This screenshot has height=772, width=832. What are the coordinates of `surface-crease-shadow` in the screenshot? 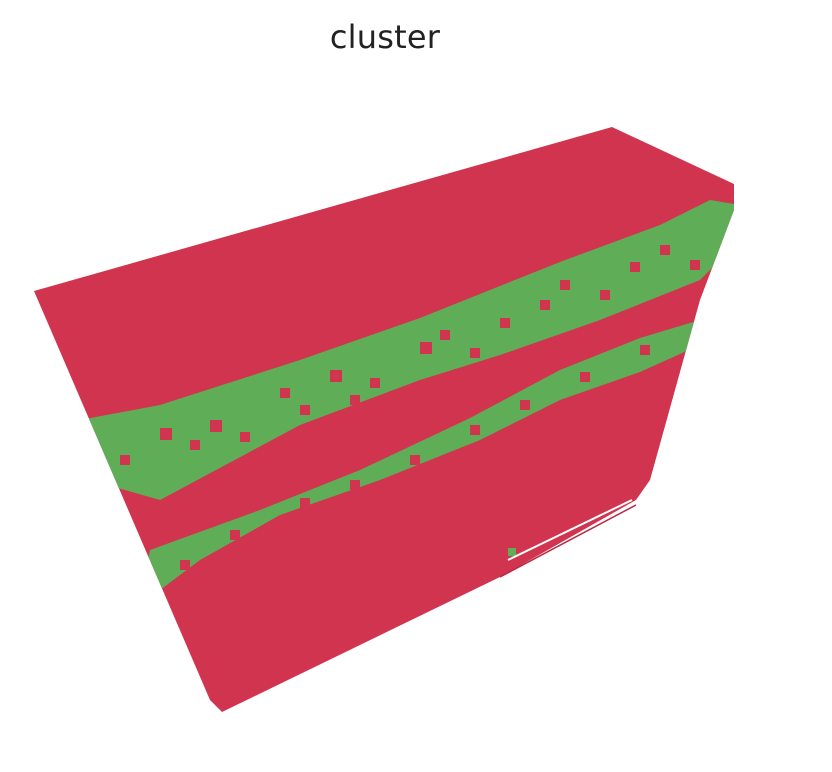 It's located at (568, 541).